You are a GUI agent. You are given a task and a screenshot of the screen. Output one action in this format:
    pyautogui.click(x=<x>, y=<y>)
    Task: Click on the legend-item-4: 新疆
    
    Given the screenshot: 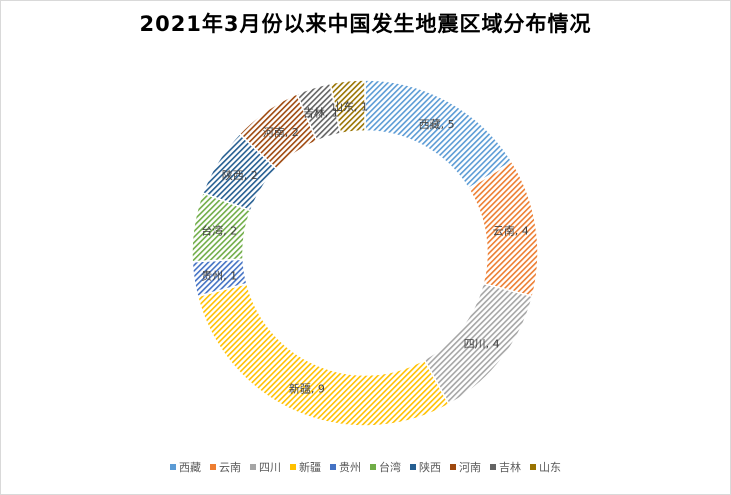 What is the action you would take?
    pyautogui.click(x=305, y=467)
    